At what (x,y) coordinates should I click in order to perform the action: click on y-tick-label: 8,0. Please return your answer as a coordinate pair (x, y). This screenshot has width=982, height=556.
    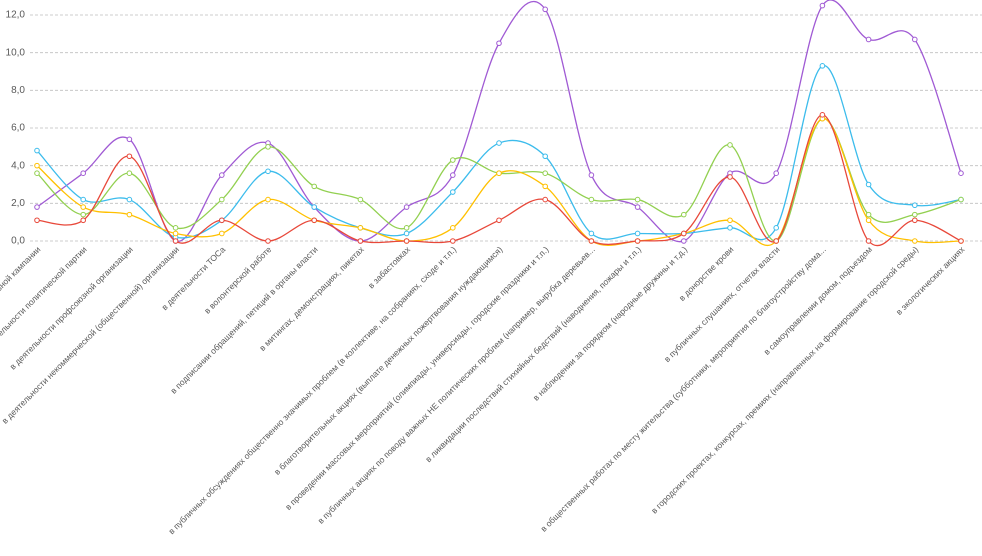
    Looking at the image, I should click on (18, 90).